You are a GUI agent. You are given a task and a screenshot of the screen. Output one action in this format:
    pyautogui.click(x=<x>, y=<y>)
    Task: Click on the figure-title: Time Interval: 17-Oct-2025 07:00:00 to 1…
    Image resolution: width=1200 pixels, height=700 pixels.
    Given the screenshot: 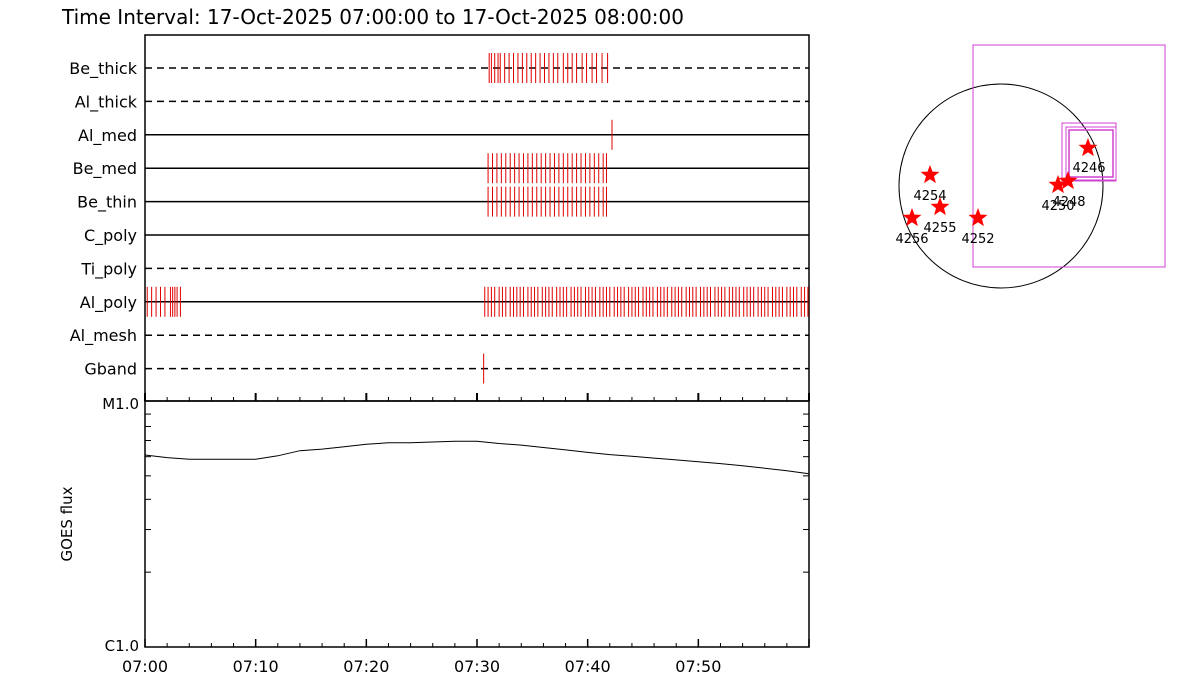 What is the action you would take?
    pyautogui.click(x=372, y=17)
    